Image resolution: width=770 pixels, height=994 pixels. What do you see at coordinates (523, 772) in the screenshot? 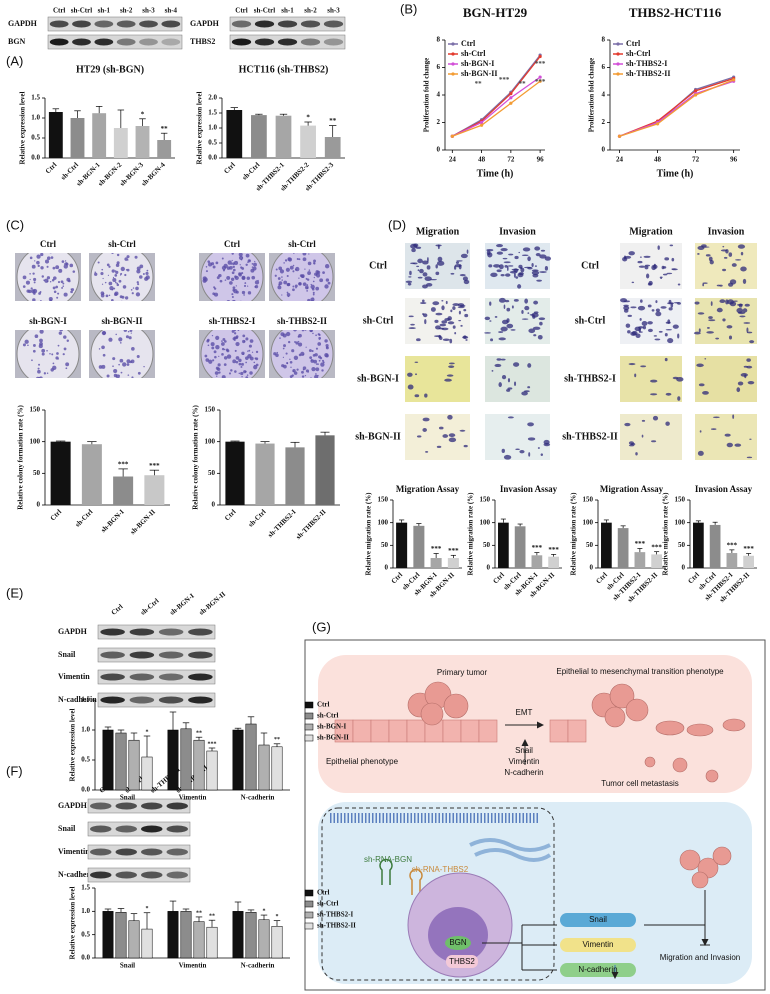
I see `diagram-label: N-cadherin` at bounding box center [523, 772].